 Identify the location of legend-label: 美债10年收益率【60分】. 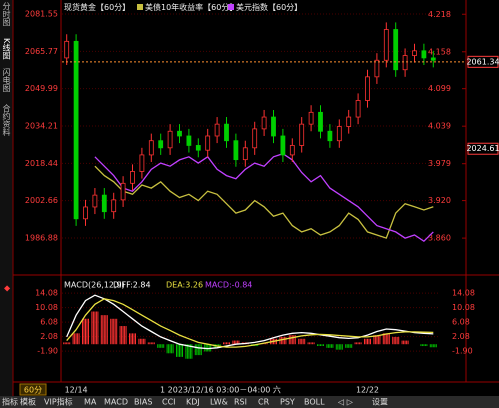
(191, 7).